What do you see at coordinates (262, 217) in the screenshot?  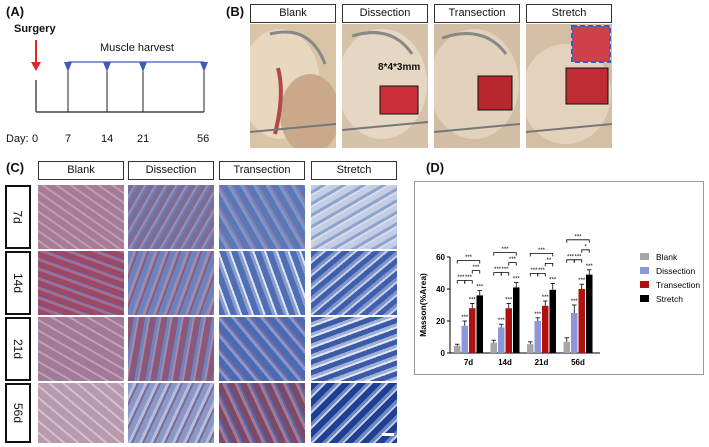 I see `masson-7d-transection` at bounding box center [262, 217].